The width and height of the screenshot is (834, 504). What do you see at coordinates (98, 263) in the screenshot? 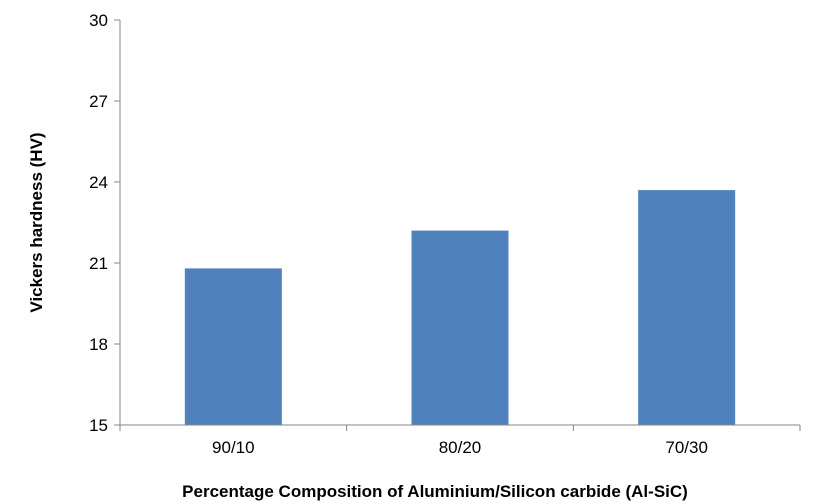
I see `y-tick-label: 21` at bounding box center [98, 263].